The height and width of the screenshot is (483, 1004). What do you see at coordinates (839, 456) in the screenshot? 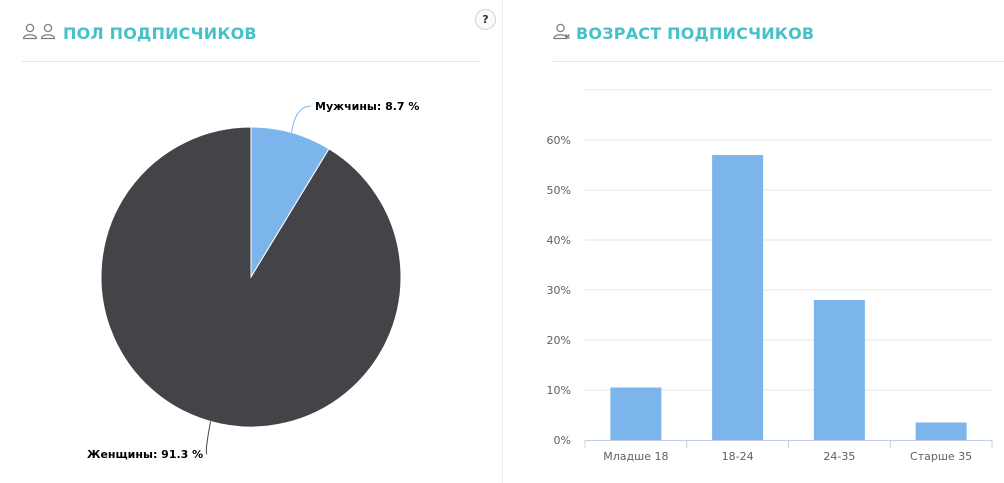
I see `bar-xtick-label: 24-35` at bounding box center [839, 456].